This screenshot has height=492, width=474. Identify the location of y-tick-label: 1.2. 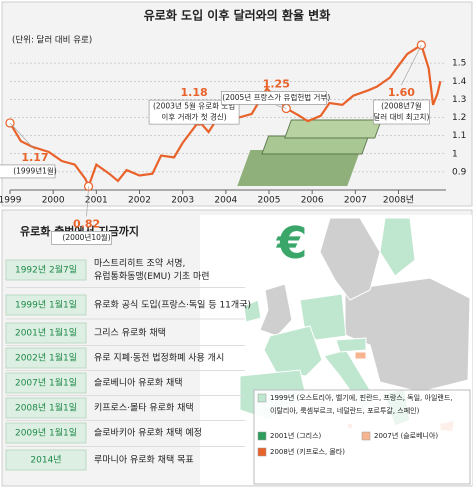
(459, 118).